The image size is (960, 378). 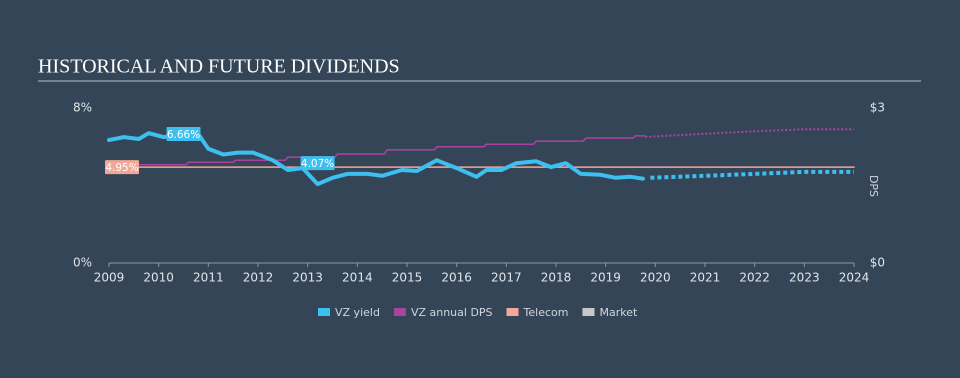 I want to click on x-tick-label: 2016, so click(x=456, y=278).